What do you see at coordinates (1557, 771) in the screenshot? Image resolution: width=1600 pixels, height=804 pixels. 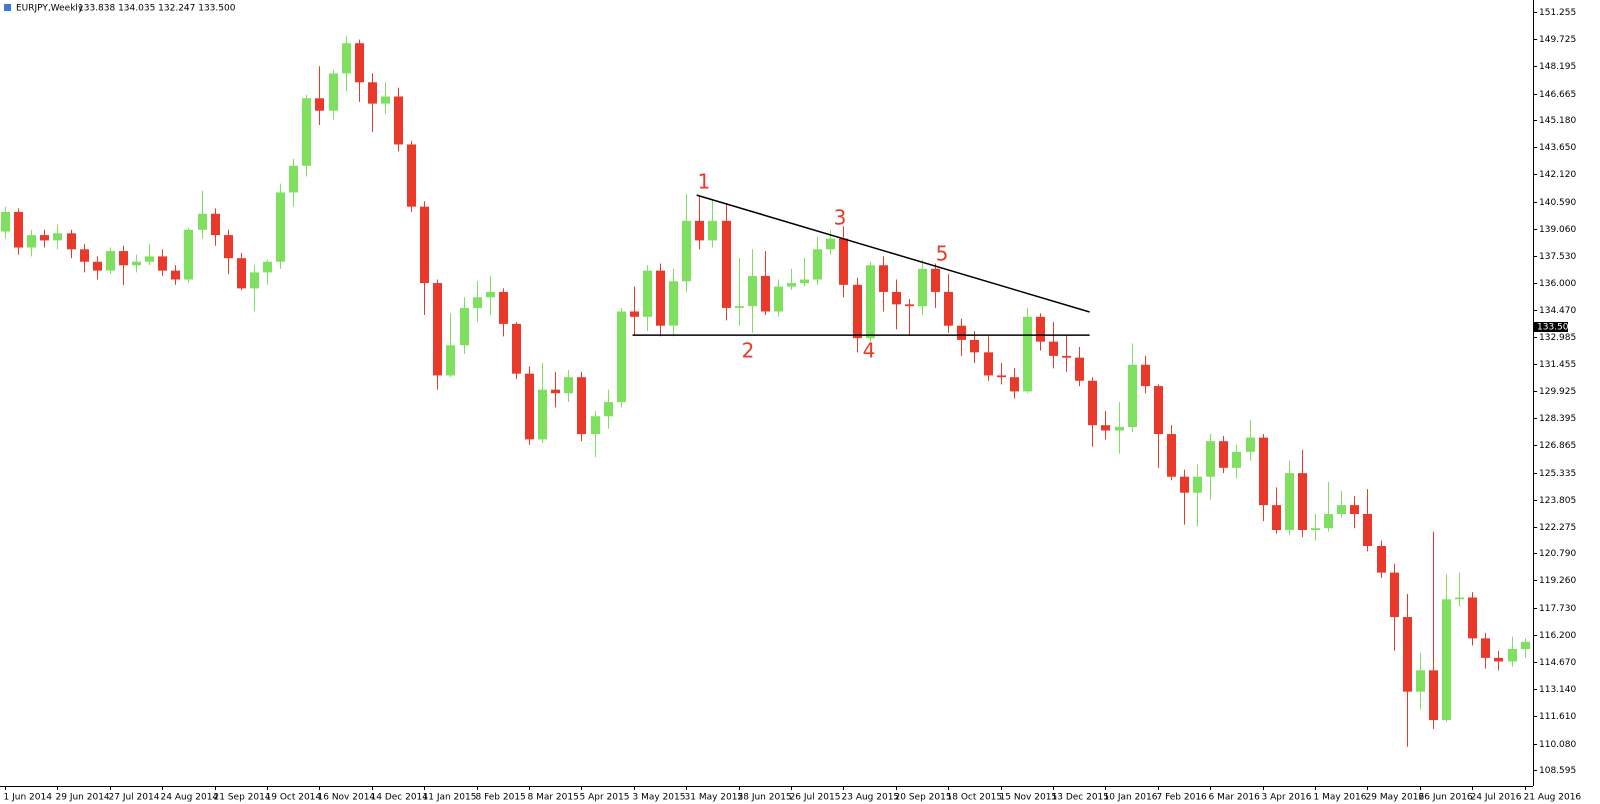 I see `y-tick-label: 108.595` at bounding box center [1557, 771].